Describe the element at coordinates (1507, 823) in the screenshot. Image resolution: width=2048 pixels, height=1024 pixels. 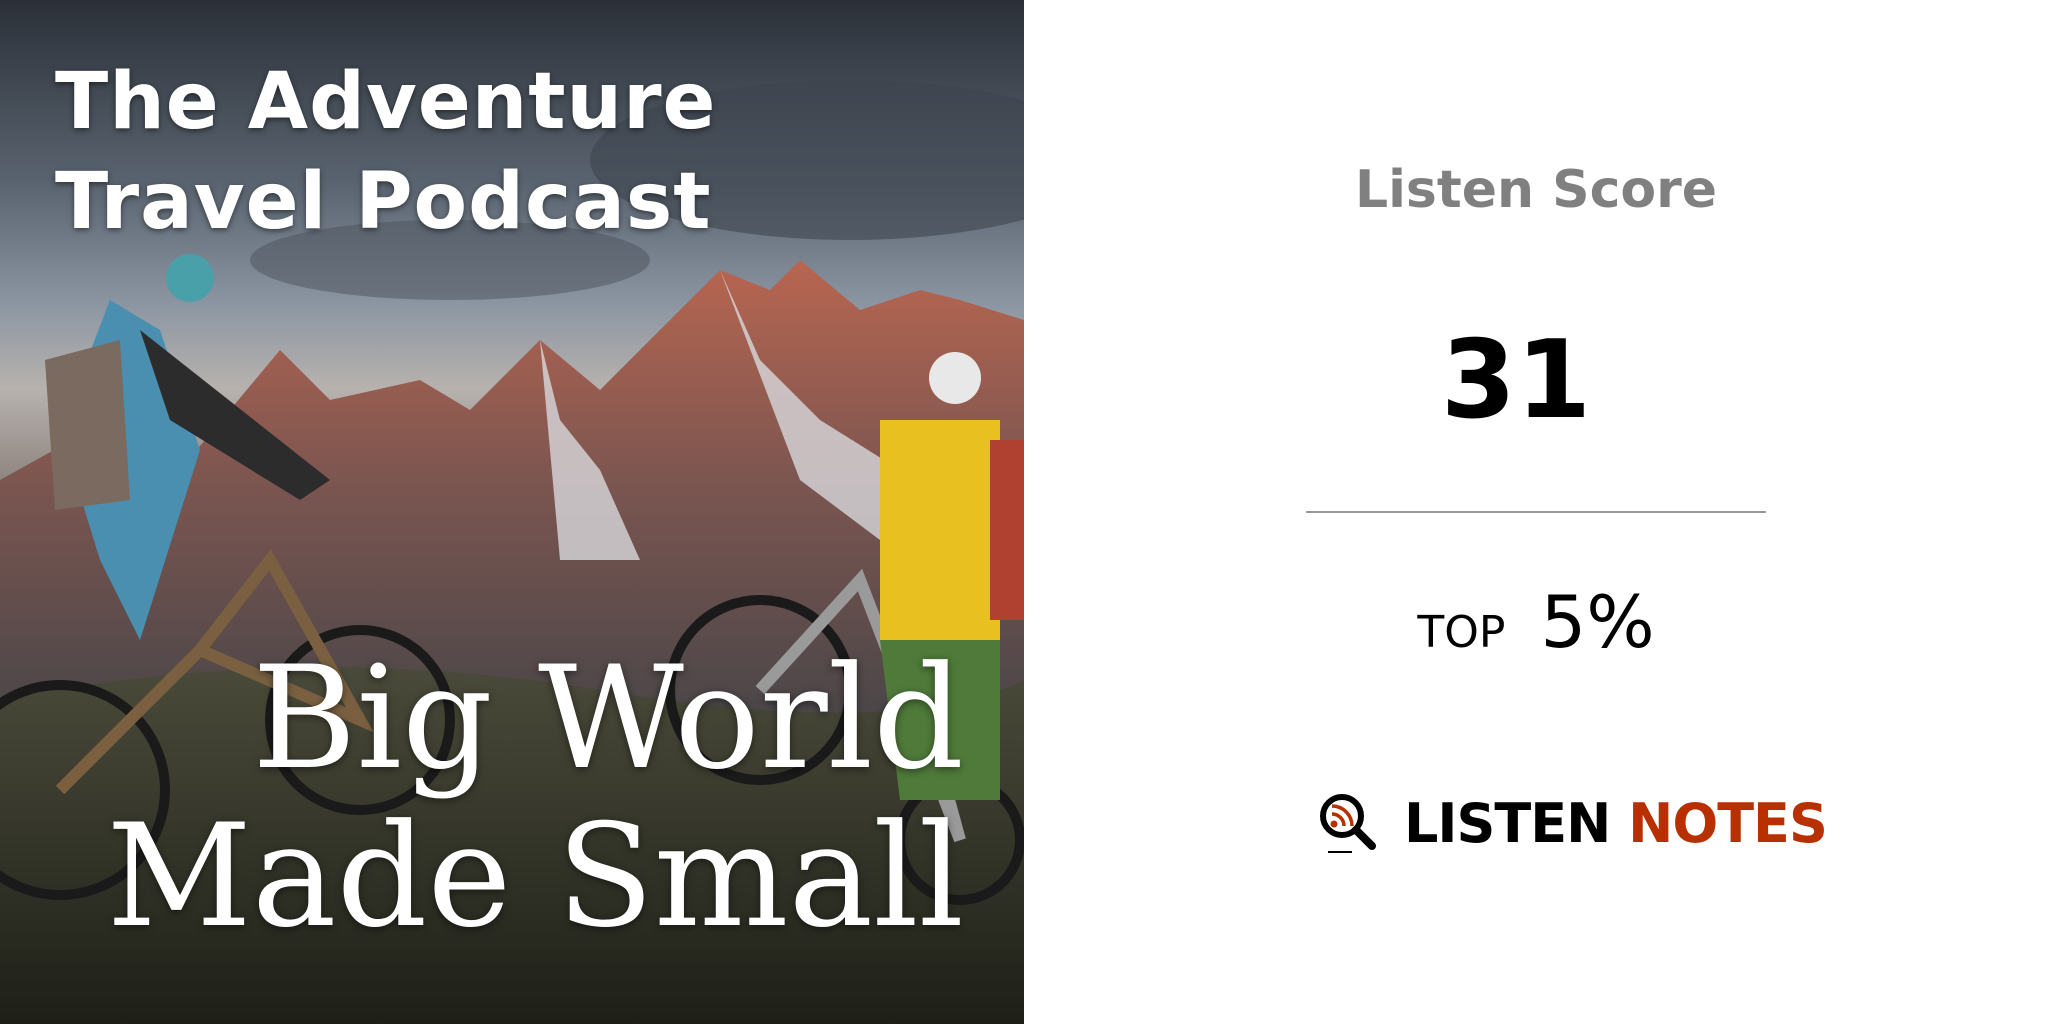
I see `logo-word-listen: LISTEN` at that location.